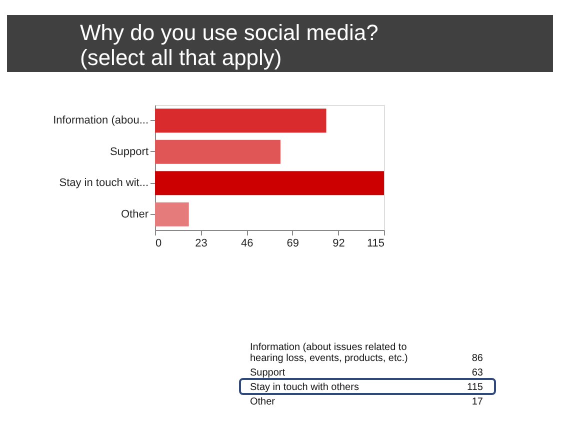 Image resolution: width=563 pixels, height=426 pixels. Describe the element at coordinates (134, 214) in the screenshot. I see `y-tick-label: Other` at that location.